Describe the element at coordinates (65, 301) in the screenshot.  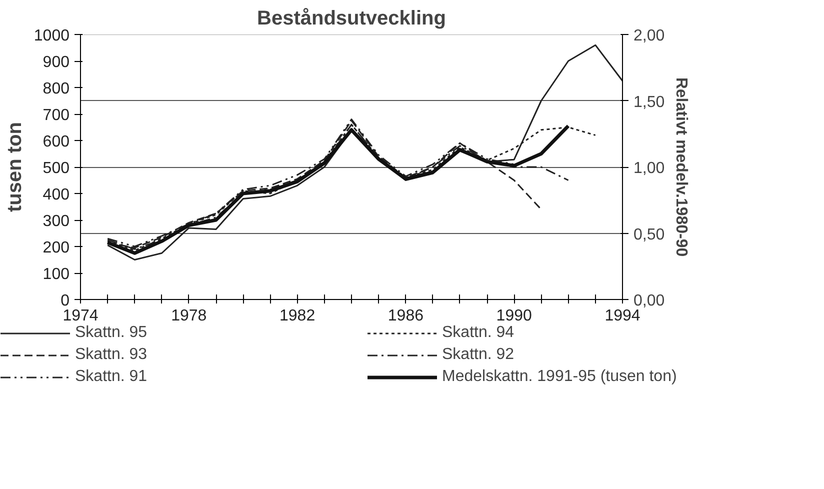
I see `y-tick-label: 0` at that location.